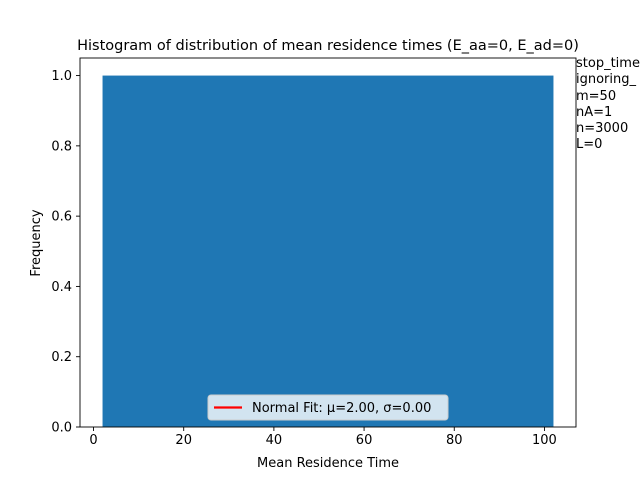  What do you see at coordinates (328, 463) in the screenshot?
I see `x-axis-label: Mean Residence Time` at bounding box center [328, 463].